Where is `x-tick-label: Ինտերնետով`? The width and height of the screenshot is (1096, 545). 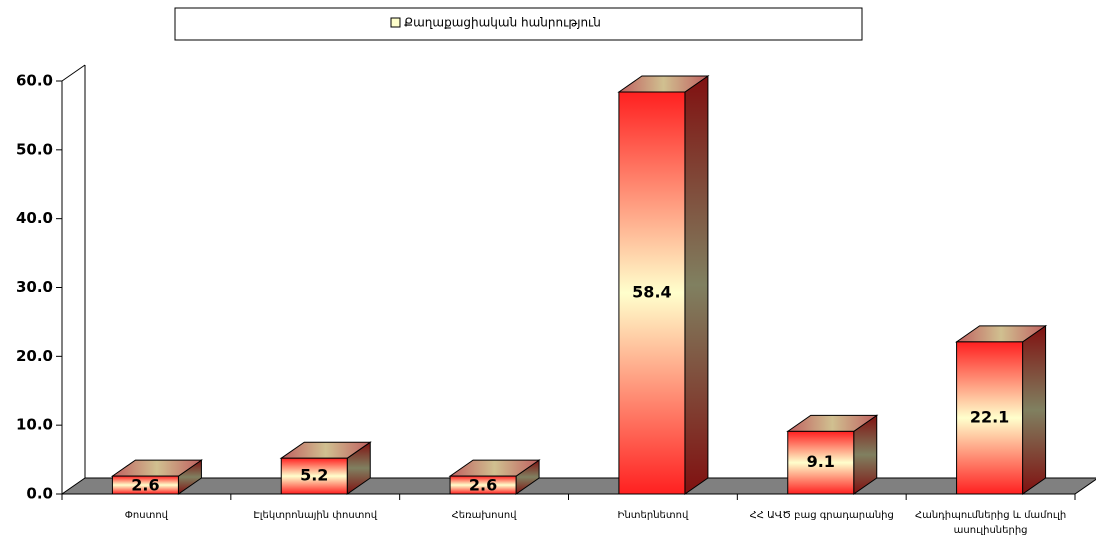 x-tick-label: Ինտերնետով is located at coordinates (653, 515).